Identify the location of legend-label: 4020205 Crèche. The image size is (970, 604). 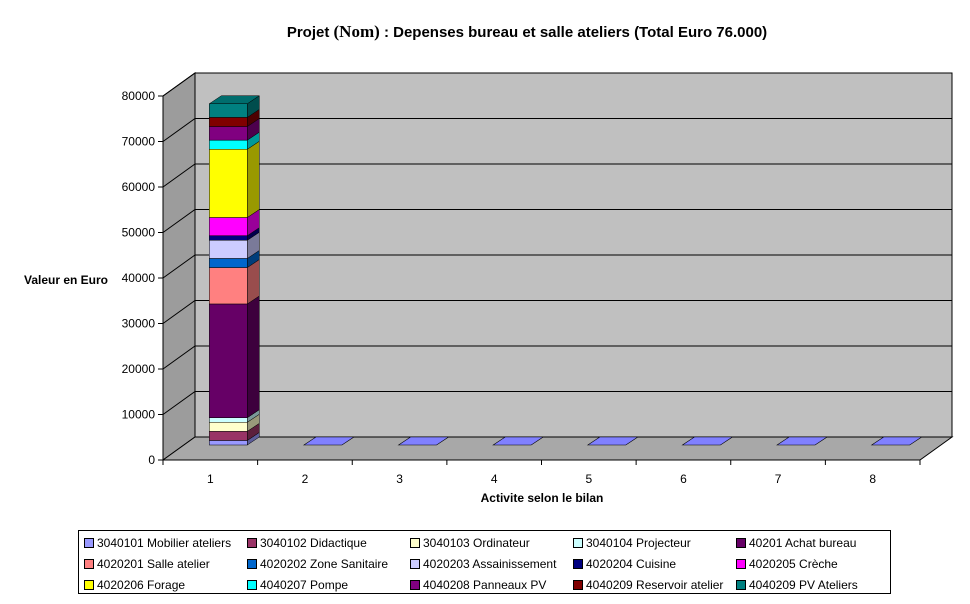
(793, 563).